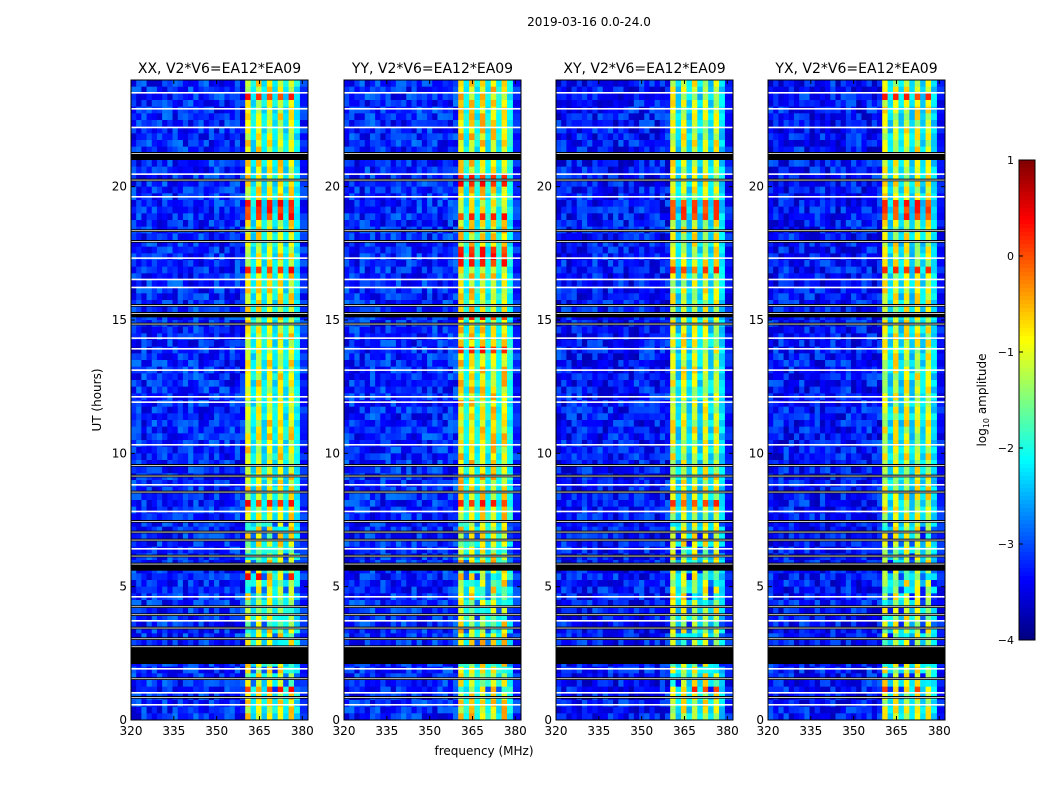 The image size is (1050, 804). What do you see at coordinates (756, 453) in the screenshot?
I see `y-tick-label: 10` at bounding box center [756, 453].